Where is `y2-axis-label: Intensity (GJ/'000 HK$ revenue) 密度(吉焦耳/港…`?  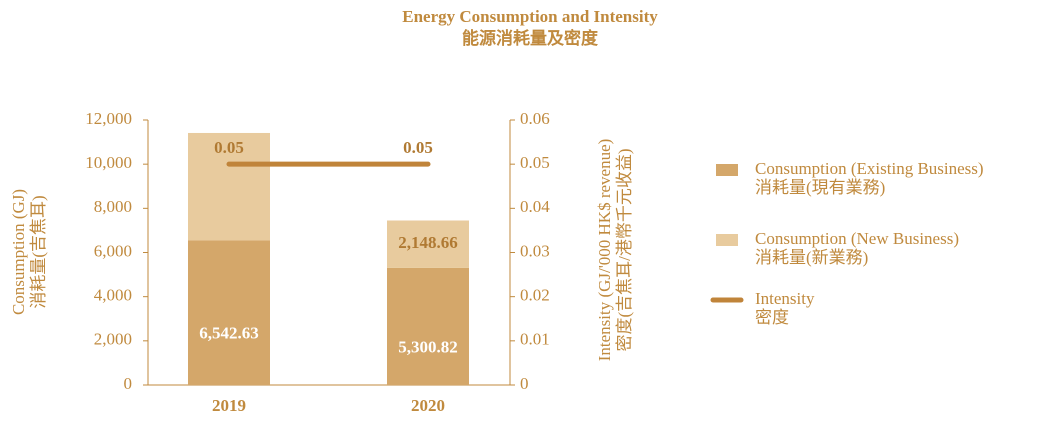 y2-axis-label: Intensity (GJ/'000 HK$ revenue) 密度(吉焦耳/港… is located at coordinates (614, 250).